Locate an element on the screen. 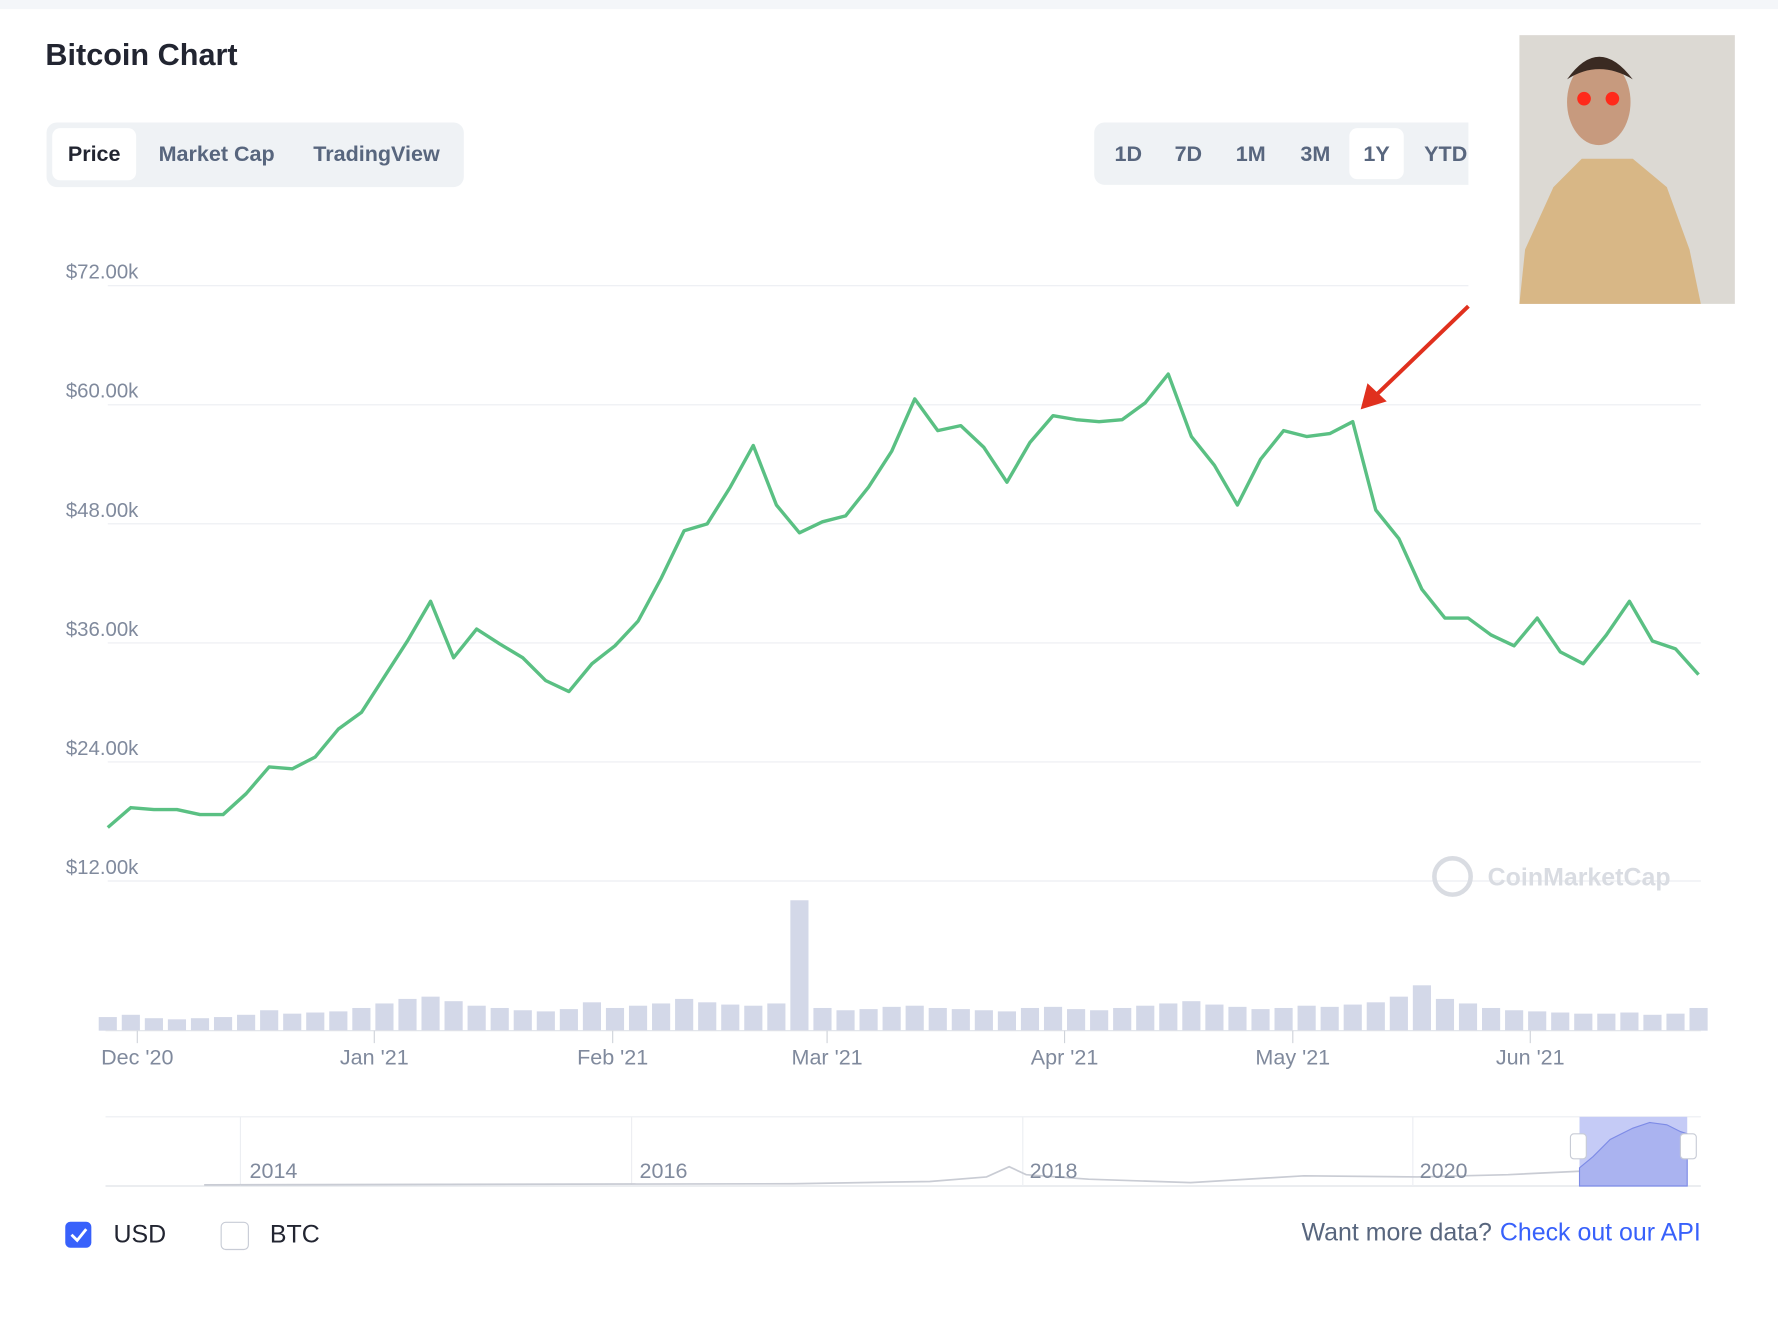 The height and width of the screenshot is (1330, 1778). watermark: CoinMarketCap is located at coordinates (1579, 877).